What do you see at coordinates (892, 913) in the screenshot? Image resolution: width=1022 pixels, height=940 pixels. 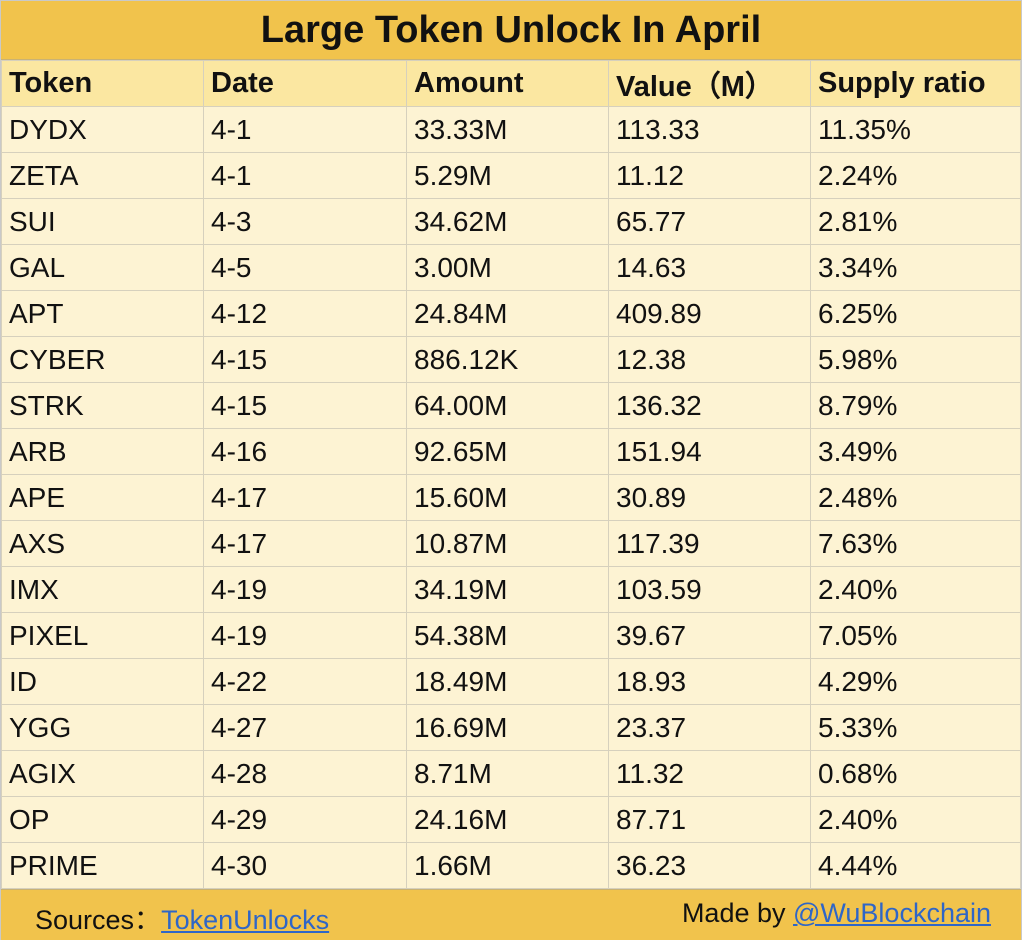 I see `made-by-link: @WuBlockchain` at bounding box center [892, 913].